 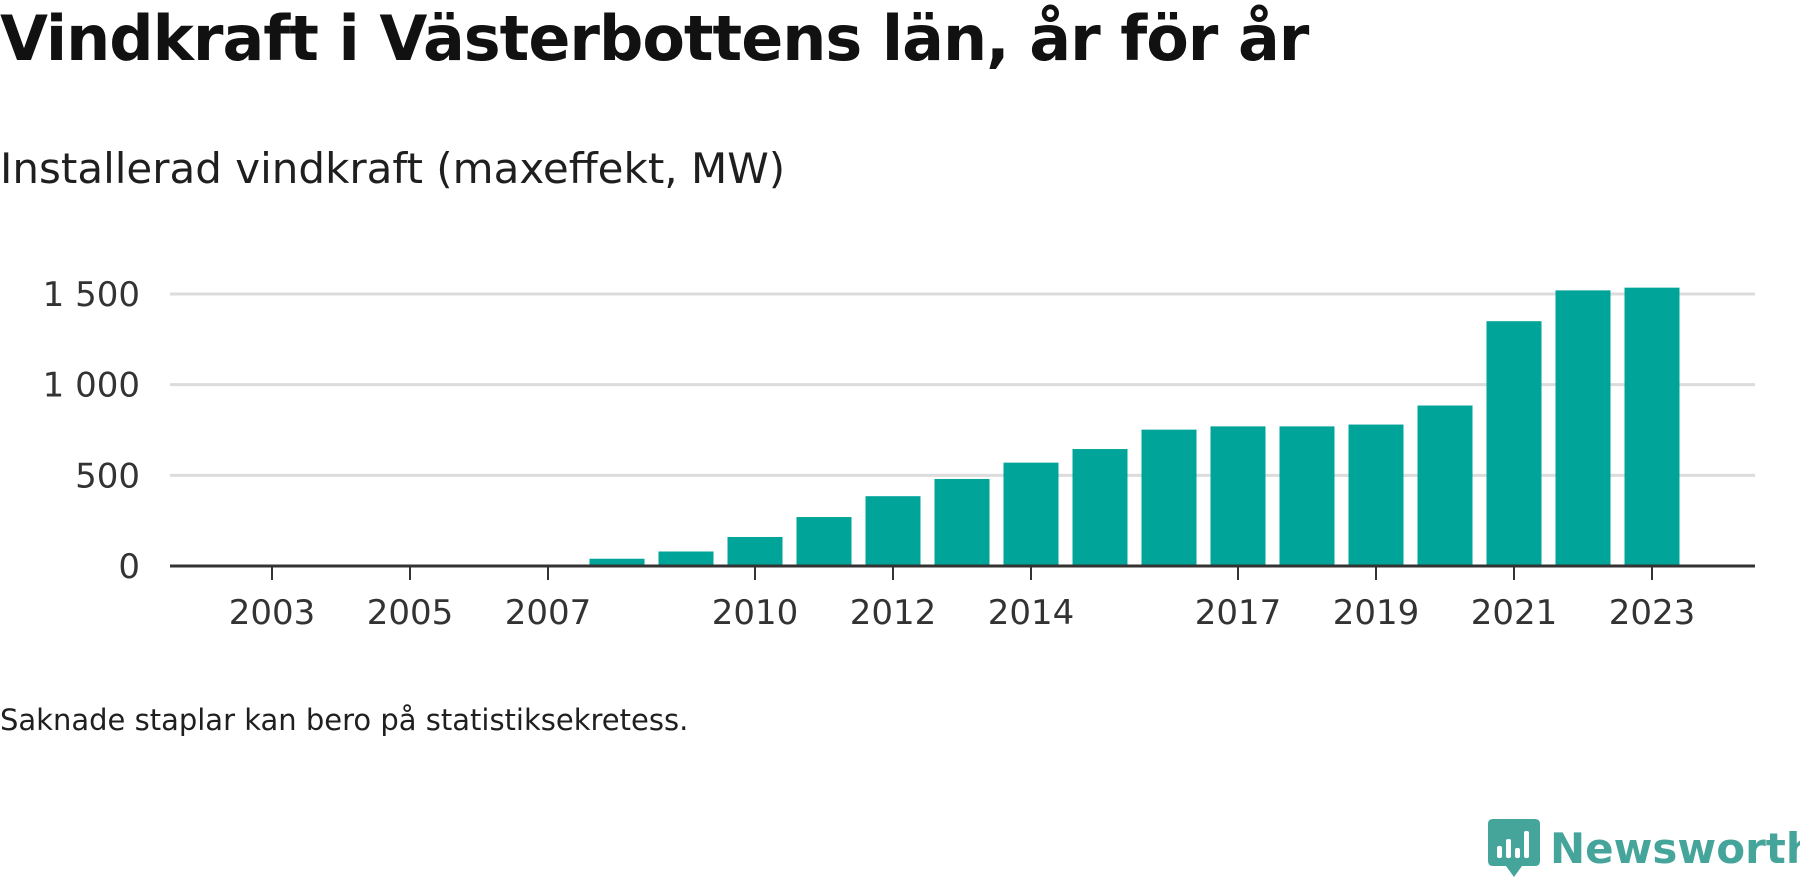 I want to click on y-tick-label: 1 000, so click(x=91, y=386).